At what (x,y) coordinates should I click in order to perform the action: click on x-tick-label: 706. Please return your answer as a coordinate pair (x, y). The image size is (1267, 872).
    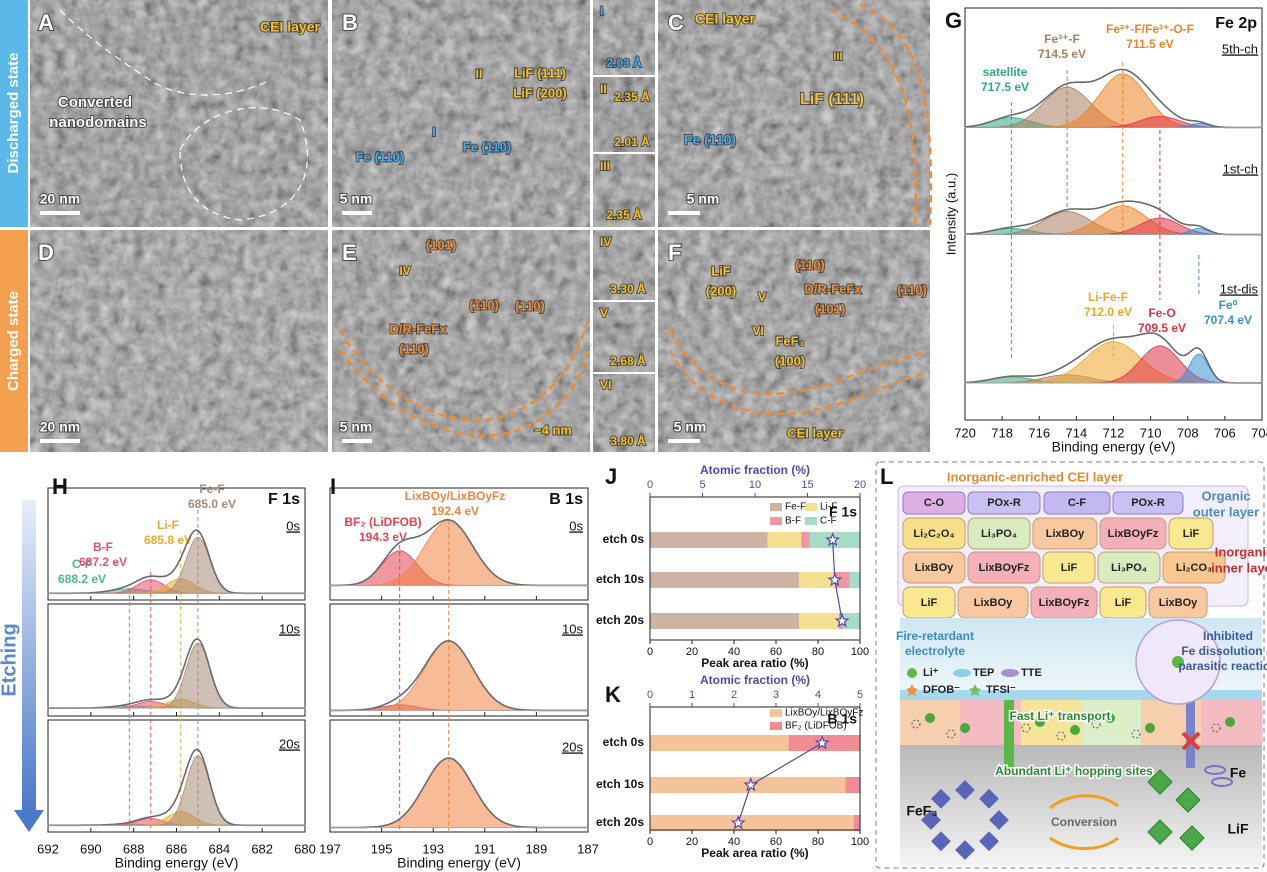
    Looking at the image, I should click on (1225, 432).